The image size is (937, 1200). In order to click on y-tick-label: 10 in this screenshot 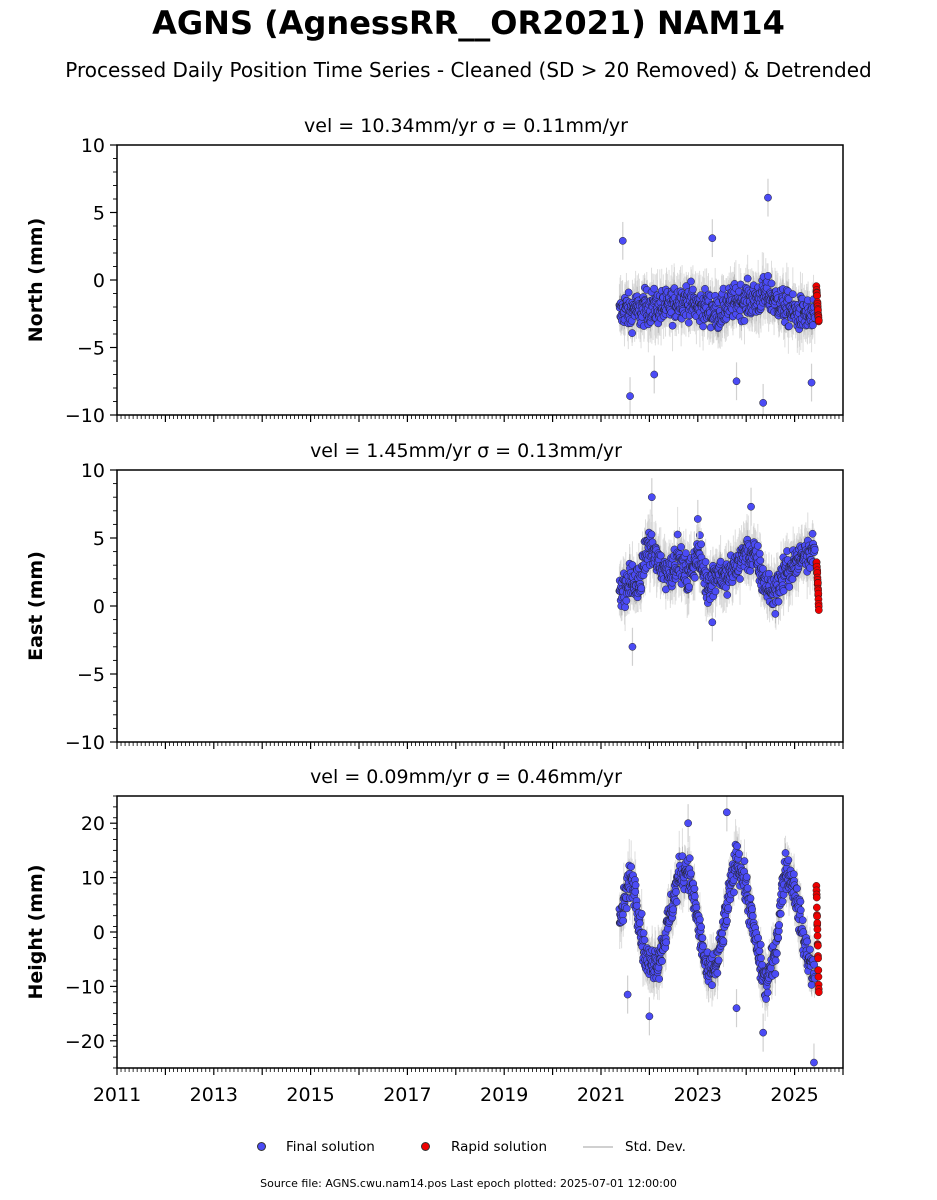, I will do `click(93, 471)`.